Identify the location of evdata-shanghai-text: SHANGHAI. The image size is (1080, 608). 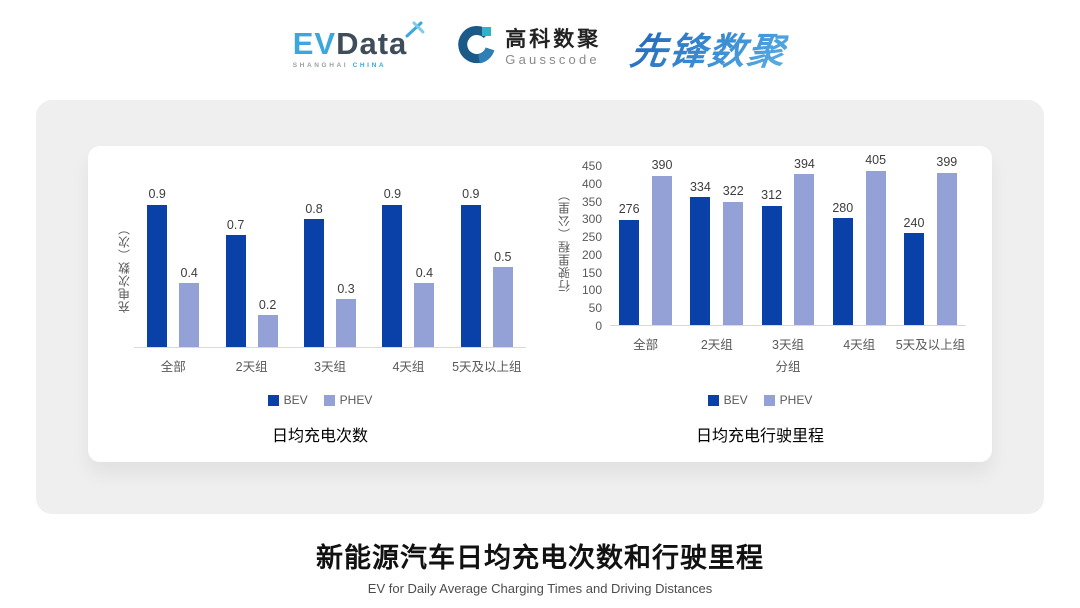
(320, 65).